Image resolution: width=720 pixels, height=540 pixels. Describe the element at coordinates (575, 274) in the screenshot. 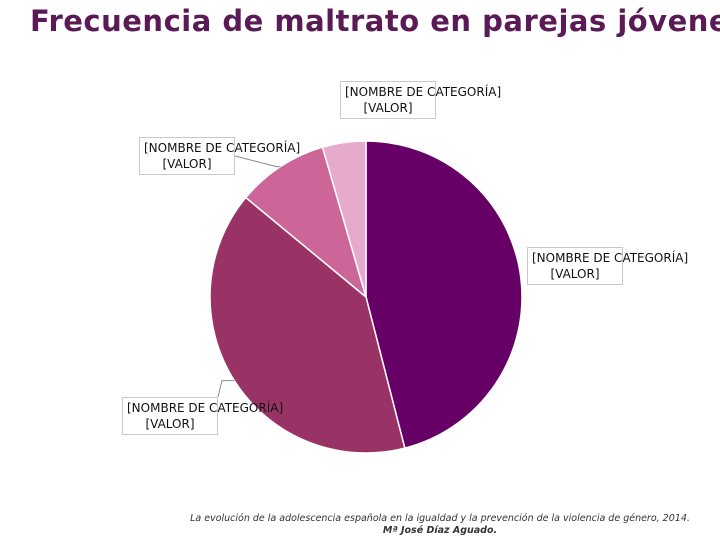

I see `slice-label-1-value: [VALOR]` at that location.